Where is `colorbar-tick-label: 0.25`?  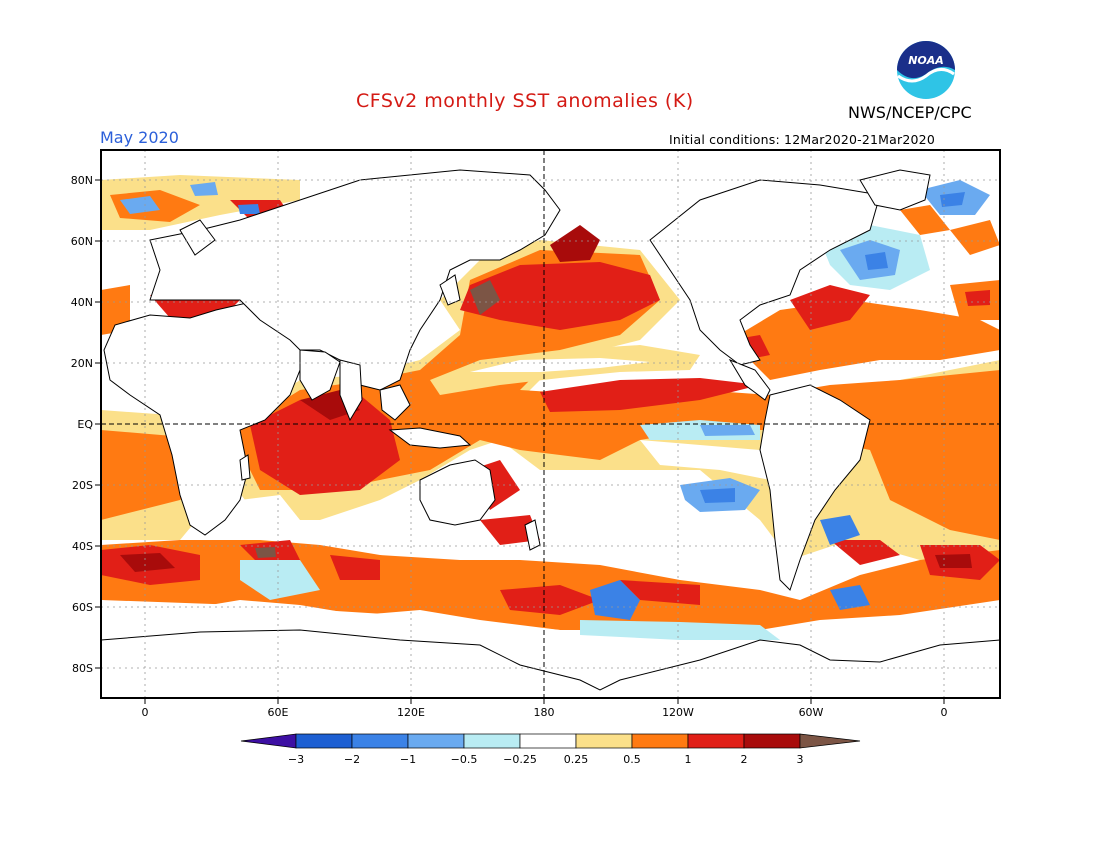 colorbar-tick-label: 0.25 is located at coordinates (576, 759).